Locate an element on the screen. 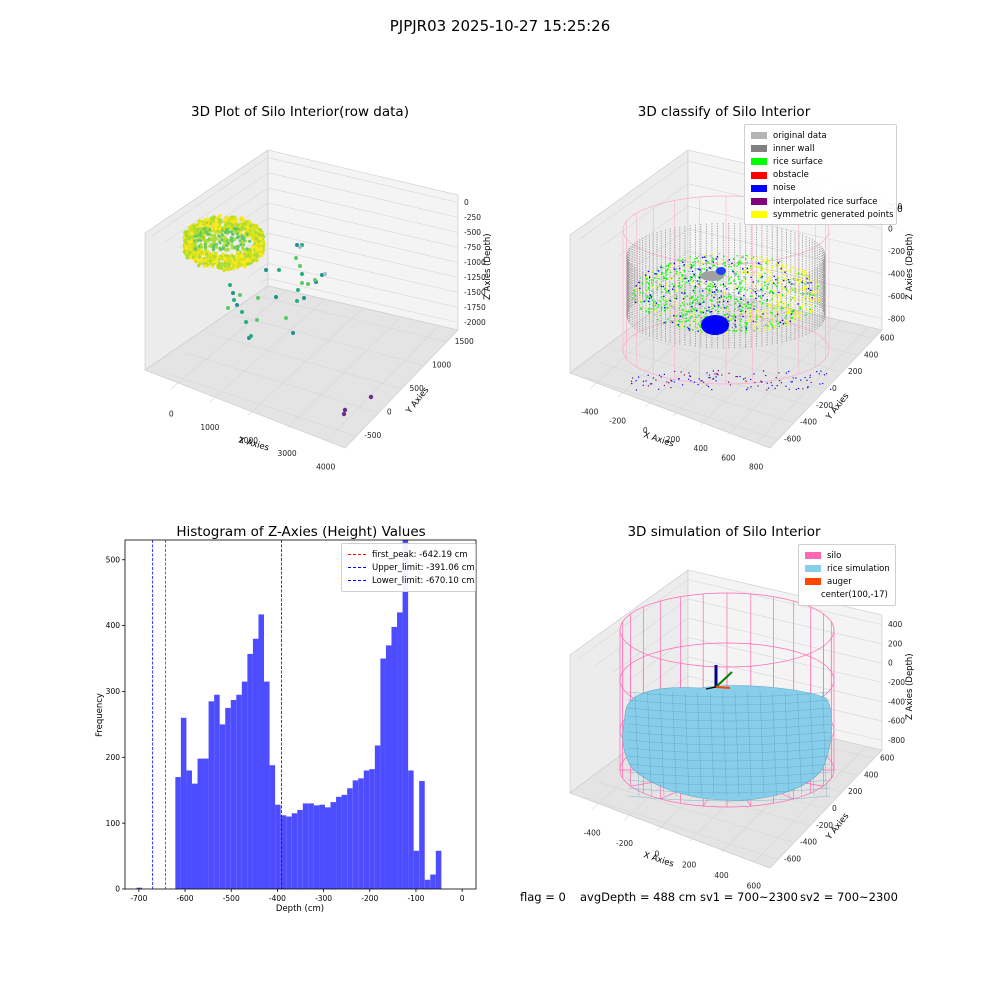 The height and width of the screenshot is (1000, 1000). plot4-zlabel: Z Axies (Depth) is located at coordinates (910, 686).